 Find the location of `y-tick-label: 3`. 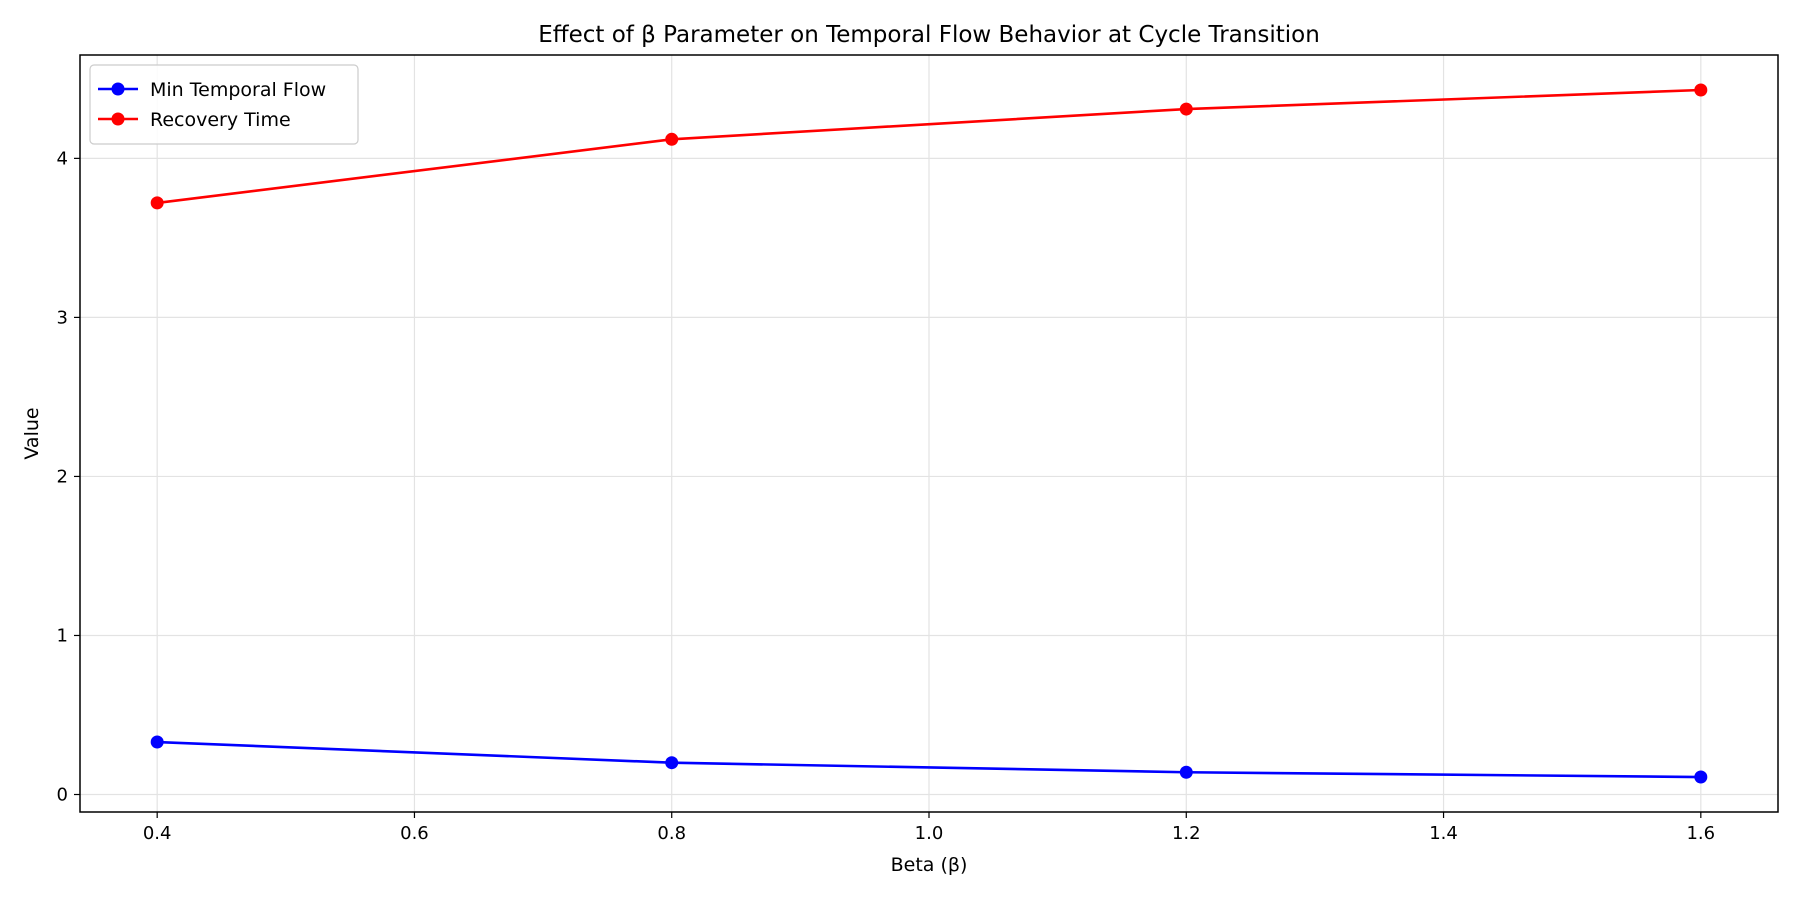

y-tick-label: 3 is located at coordinates (62, 317).